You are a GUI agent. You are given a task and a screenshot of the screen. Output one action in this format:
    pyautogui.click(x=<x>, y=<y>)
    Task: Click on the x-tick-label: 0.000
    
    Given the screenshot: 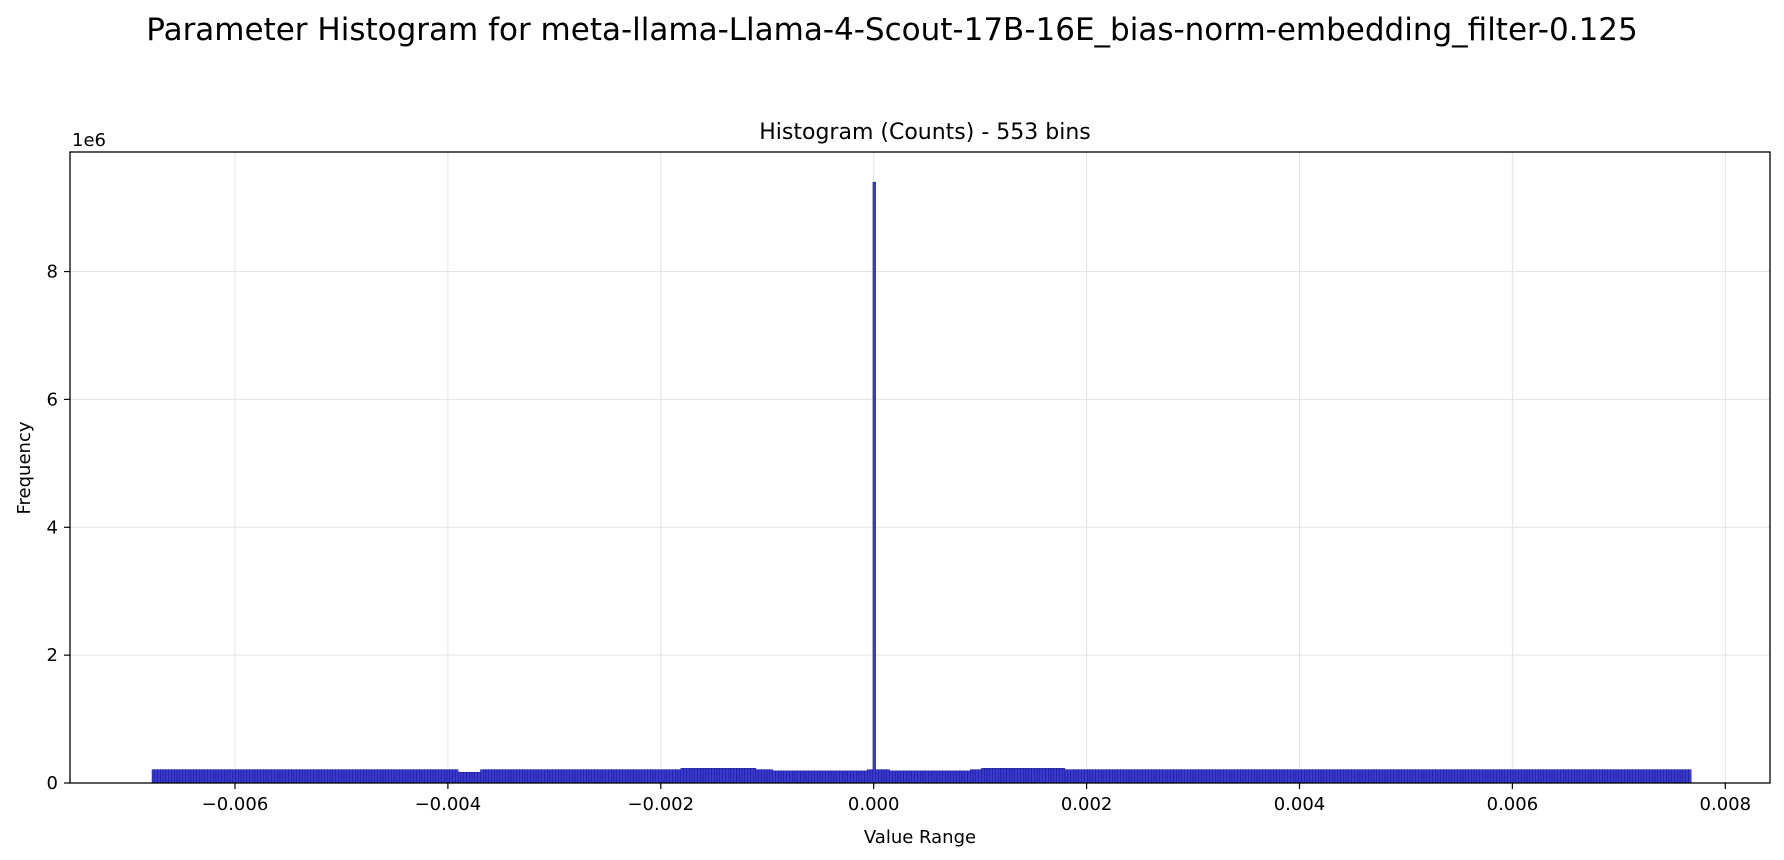 What is the action you would take?
    pyautogui.click(x=874, y=804)
    